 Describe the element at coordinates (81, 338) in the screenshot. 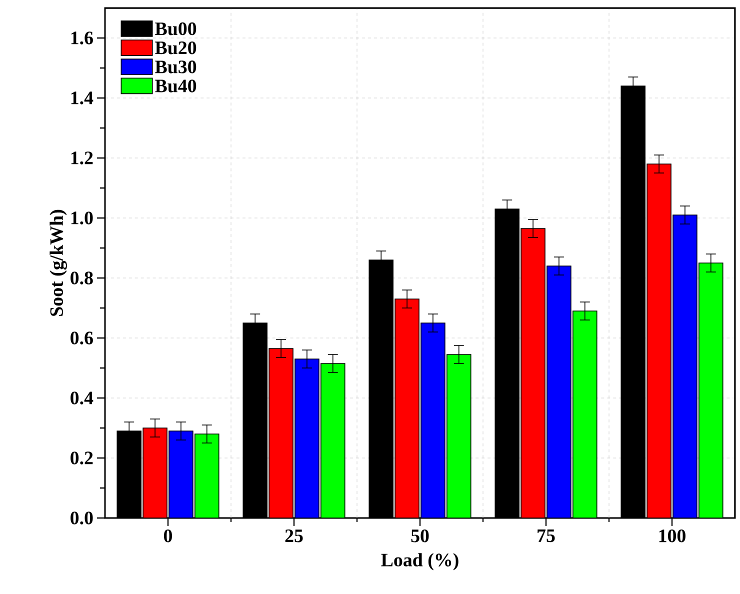

I see `y-tick-label: 0.6` at that location.